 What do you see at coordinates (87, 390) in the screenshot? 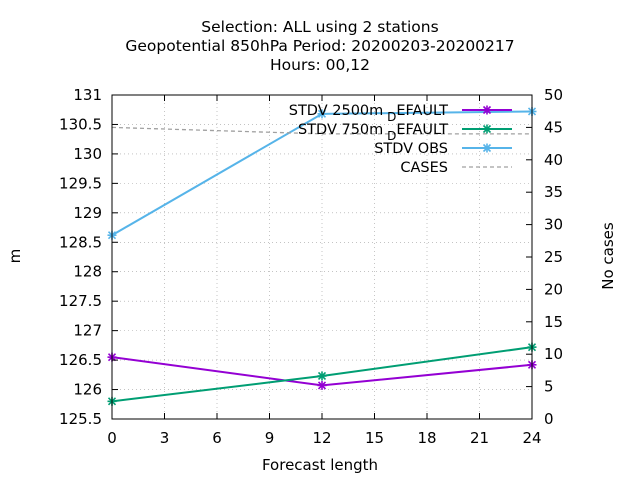
I see `y-tick-label: 126` at bounding box center [87, 390].